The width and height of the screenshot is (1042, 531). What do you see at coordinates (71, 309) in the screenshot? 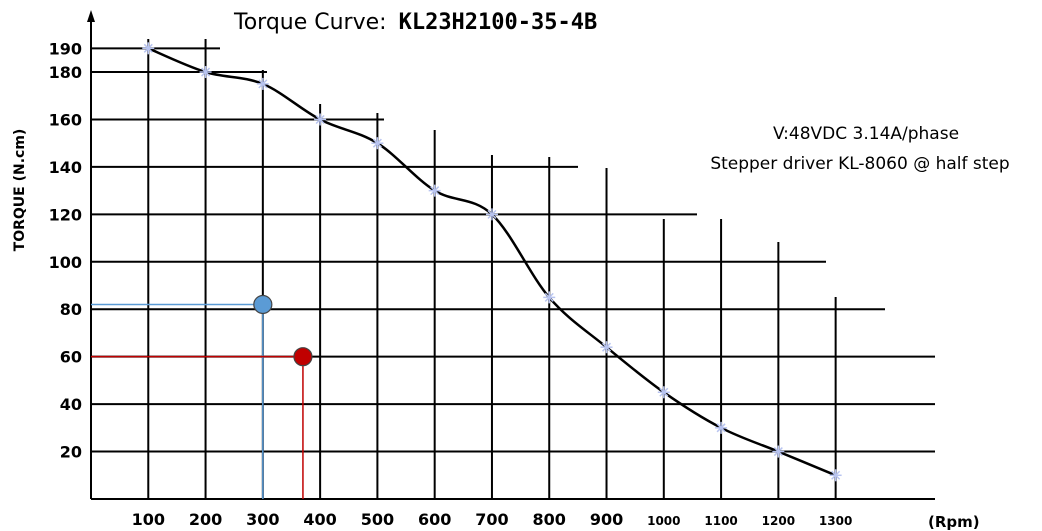
I see `y-tick-label: 80` at bounding box center [71, 309].